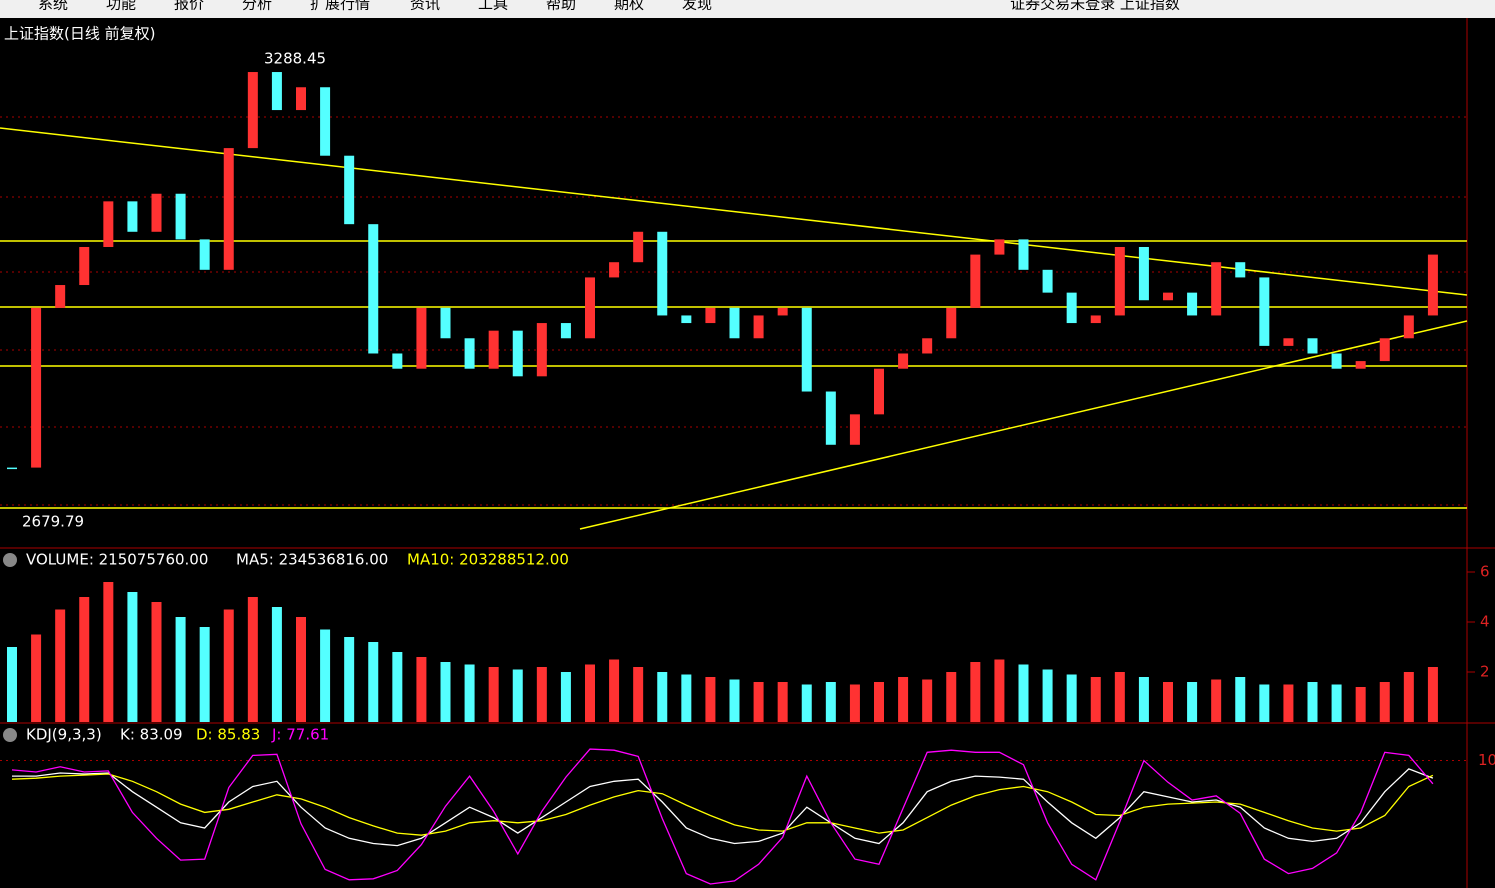  What do you see at coordinates (312, 560) in the screenshot?
I see `ma5-label: MA5: 234536816.00` at bounding box center [312, 560].